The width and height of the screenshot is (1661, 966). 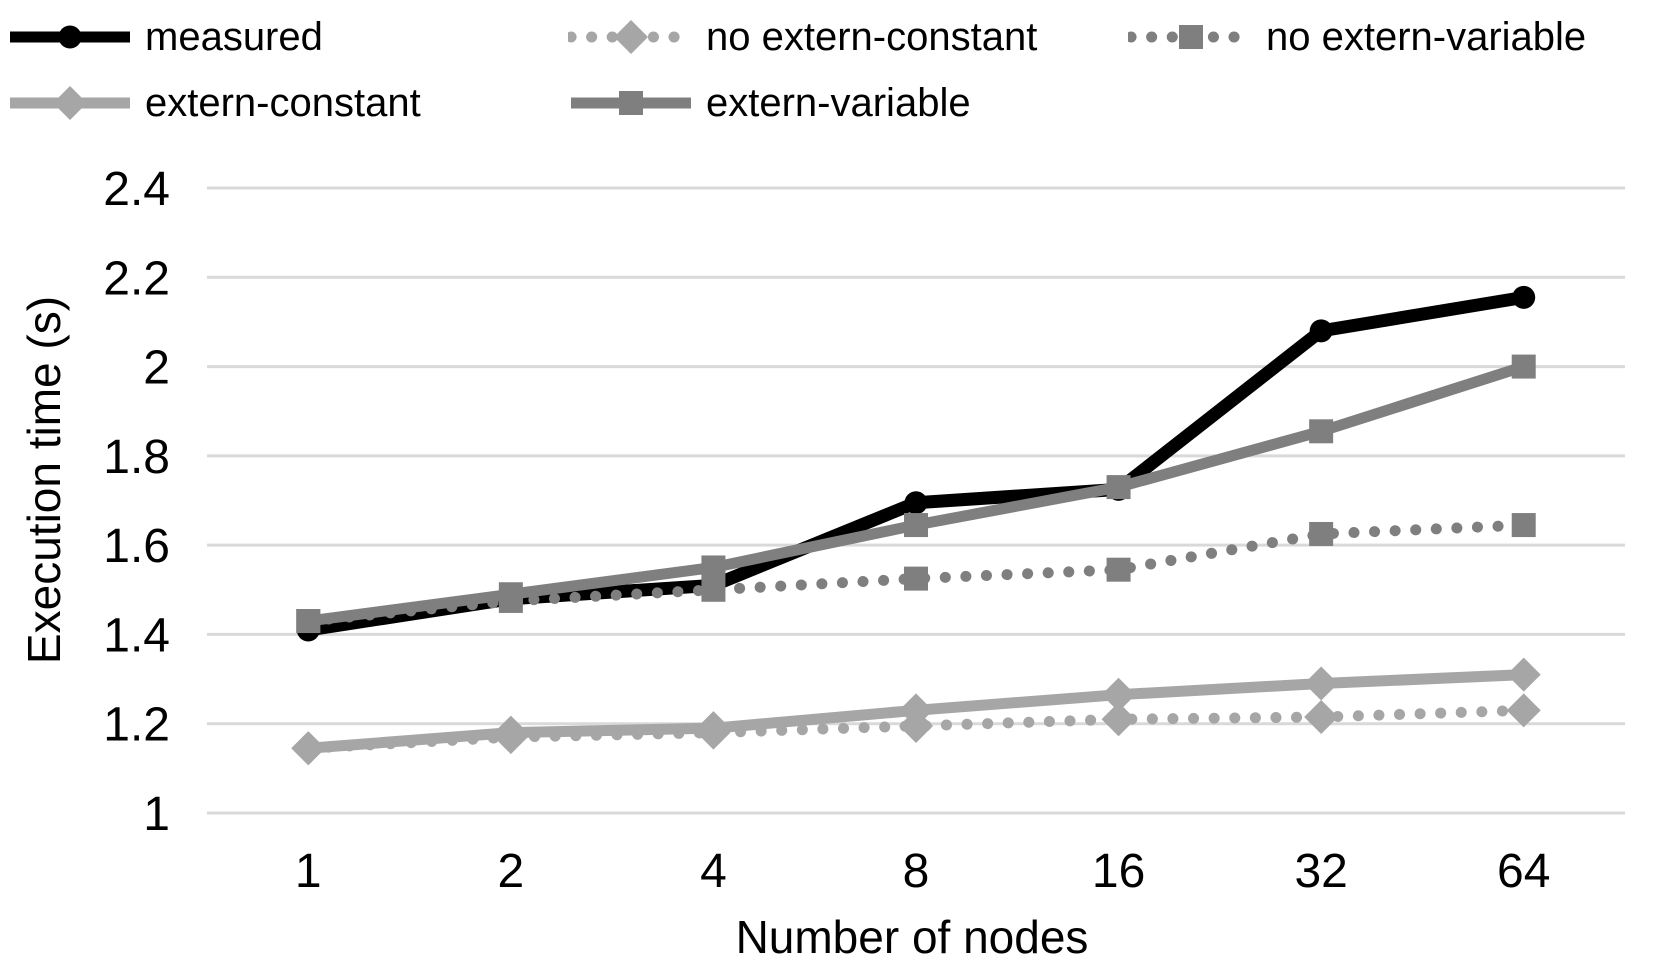 I want to click on legend-item-extern-constant: extern-constant, so click(x=214, y=103).